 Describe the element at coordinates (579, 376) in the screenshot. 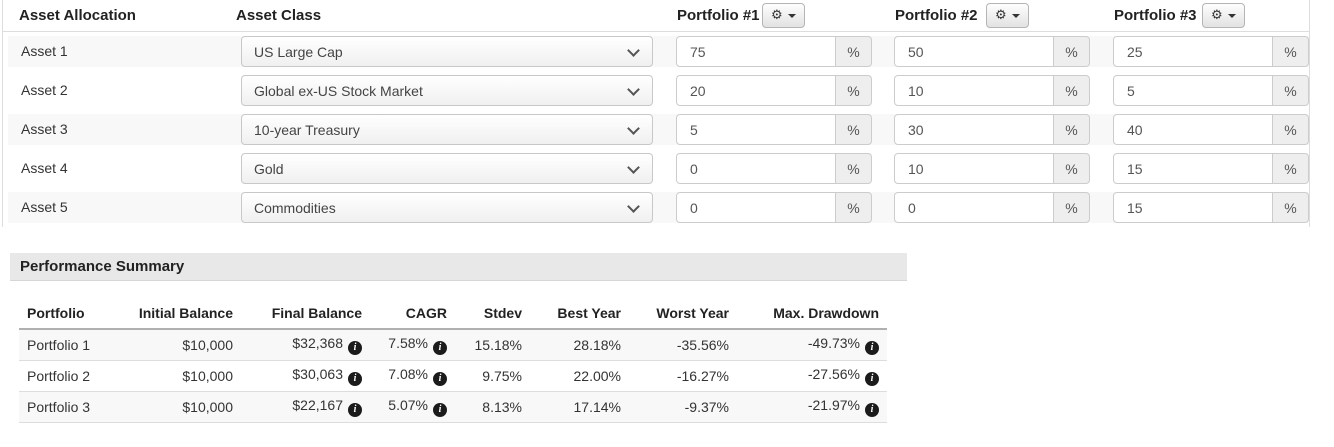

I see `best-year-value: 22.00%` at that location.